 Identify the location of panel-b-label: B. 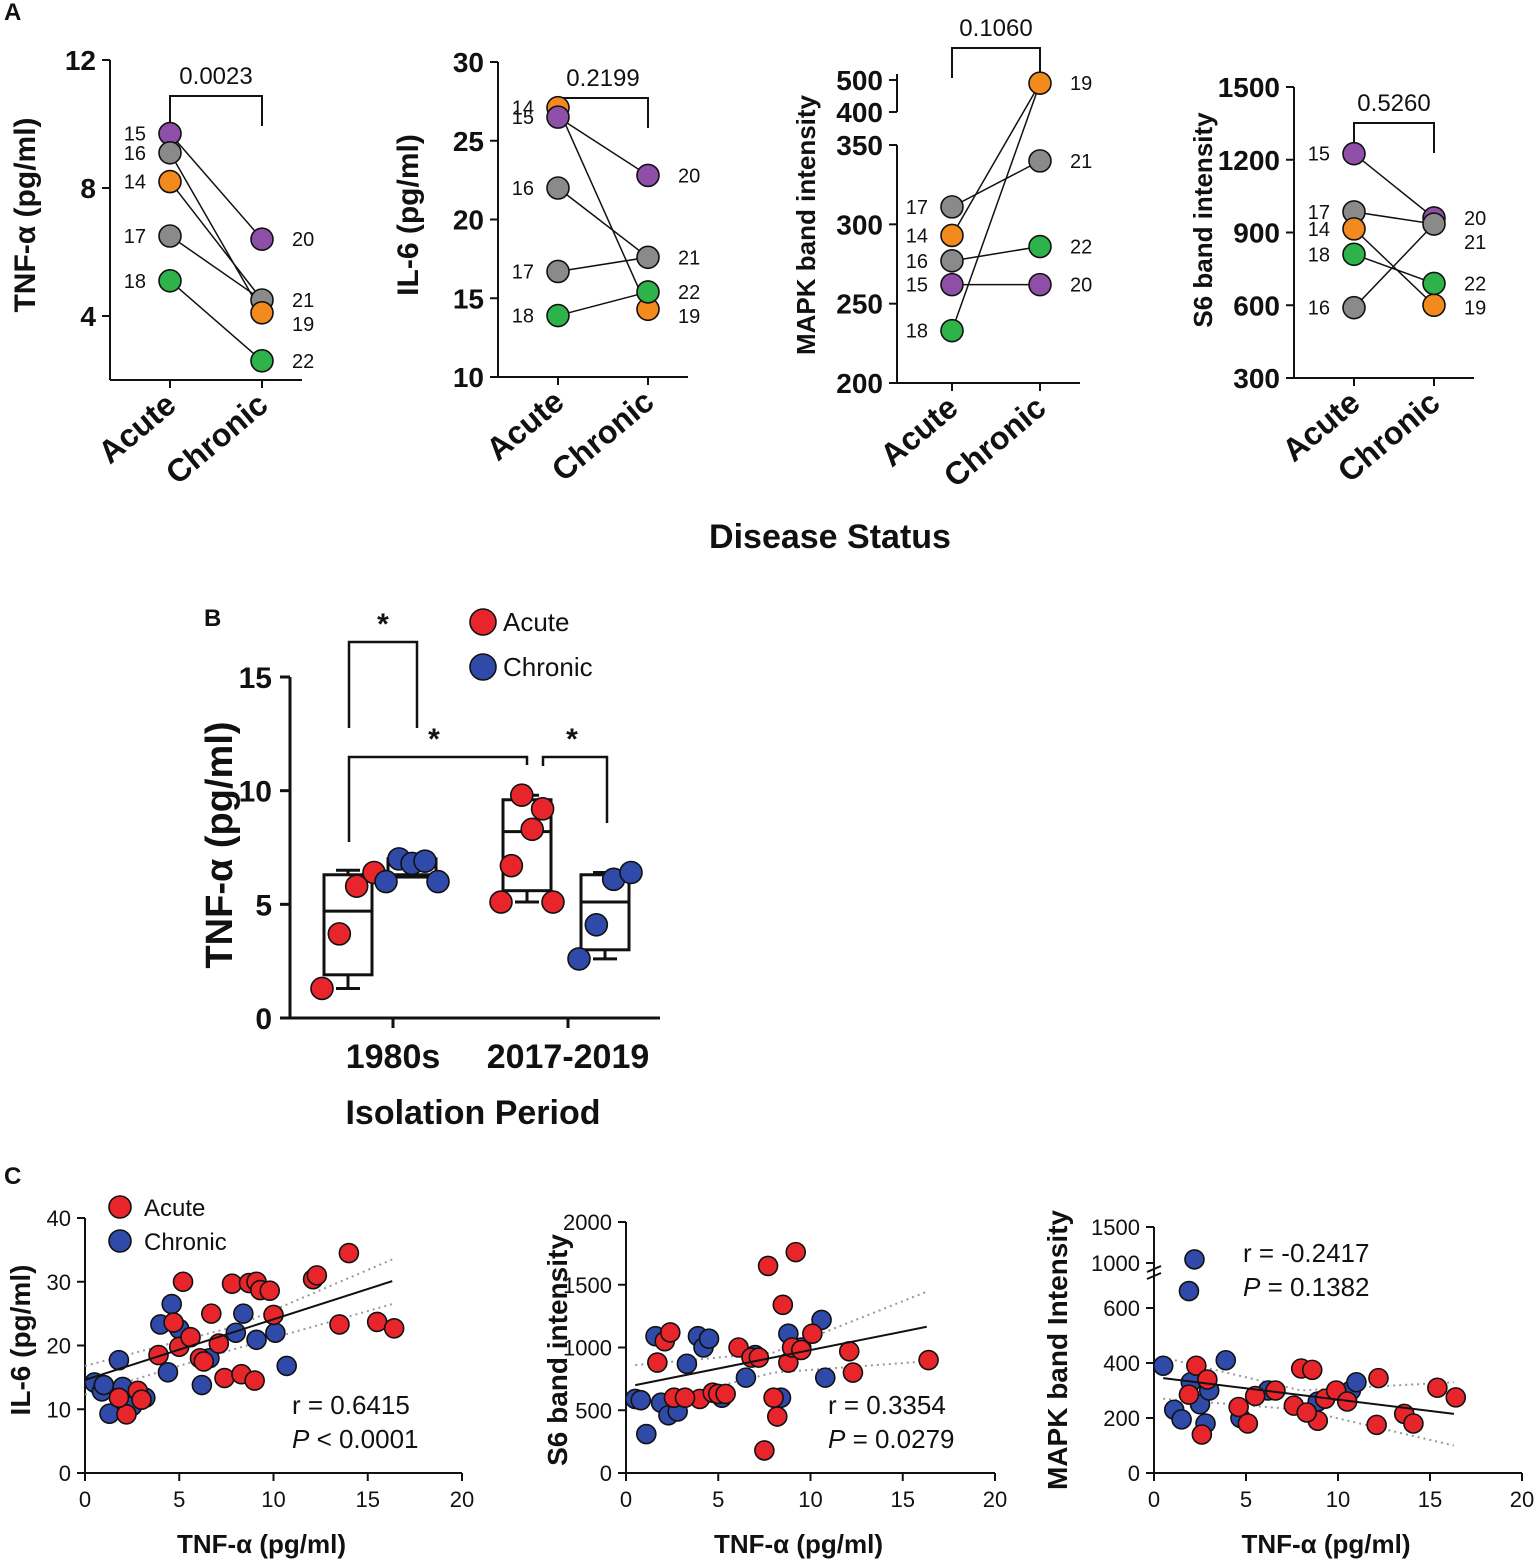
(212, 618).